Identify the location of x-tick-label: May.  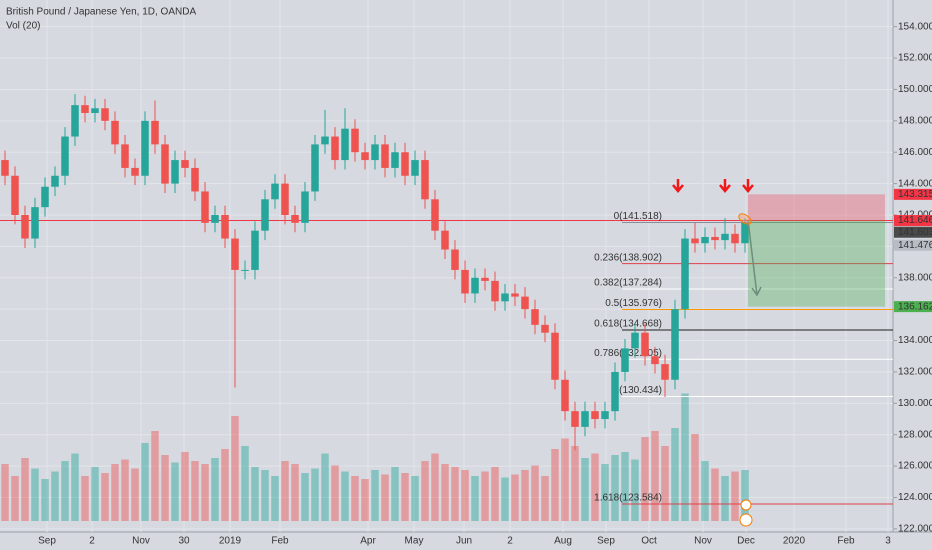
(414, 541).